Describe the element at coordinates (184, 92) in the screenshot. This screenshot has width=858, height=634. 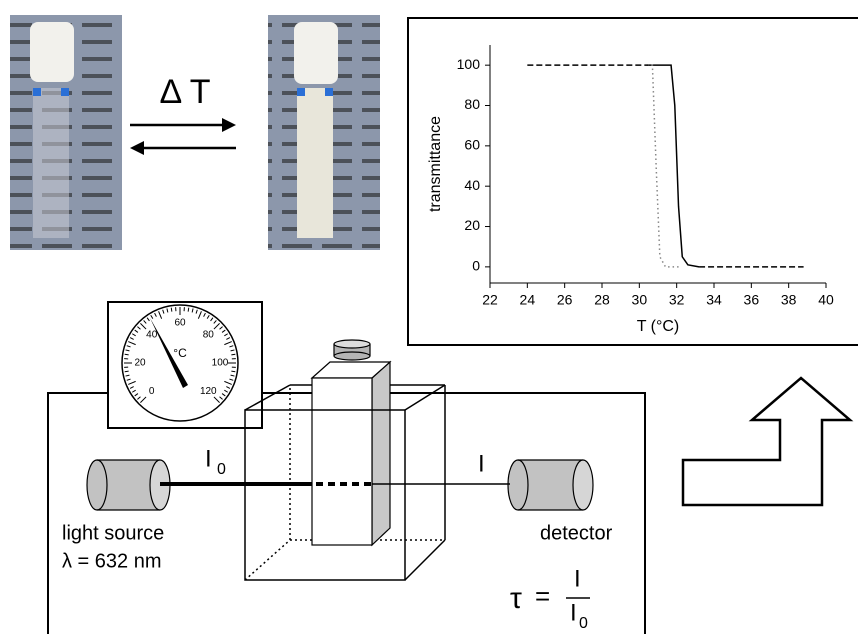
I see `delta-t-label: Δ T` at that location.